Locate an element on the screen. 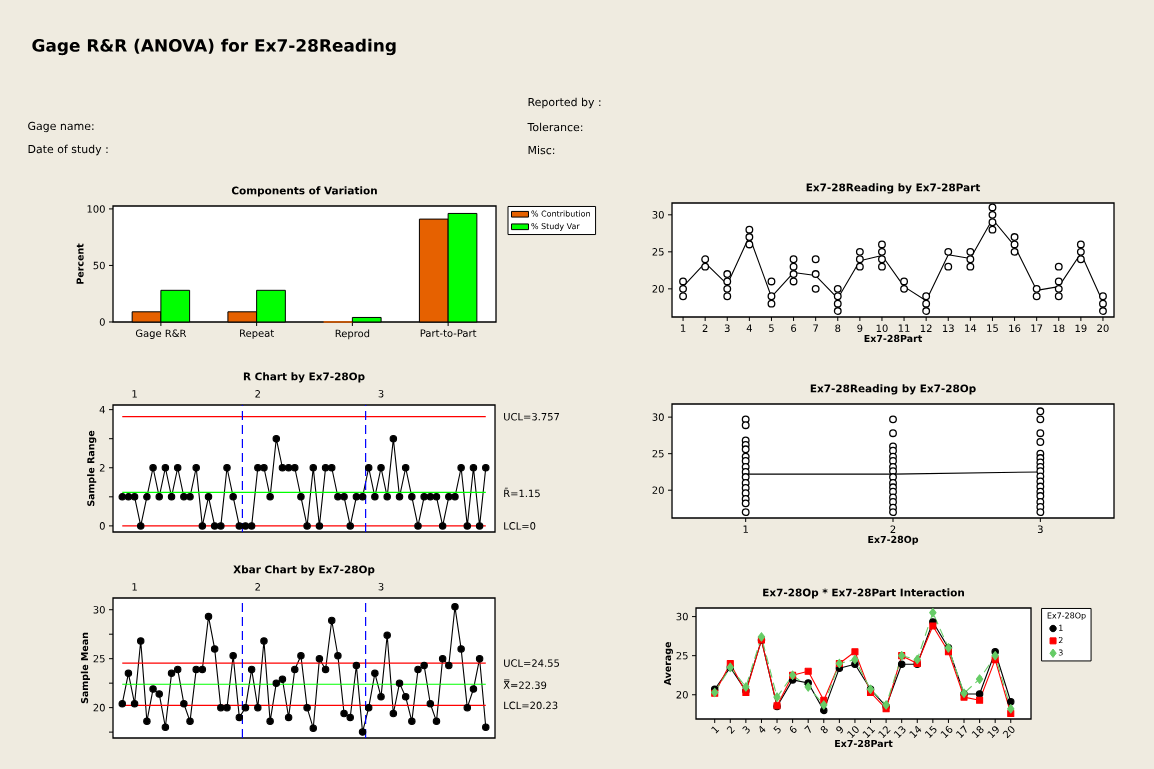 The width and height of the screenshot is (1154, 769). text: Tolerance: is located at coordinates (555, 127).